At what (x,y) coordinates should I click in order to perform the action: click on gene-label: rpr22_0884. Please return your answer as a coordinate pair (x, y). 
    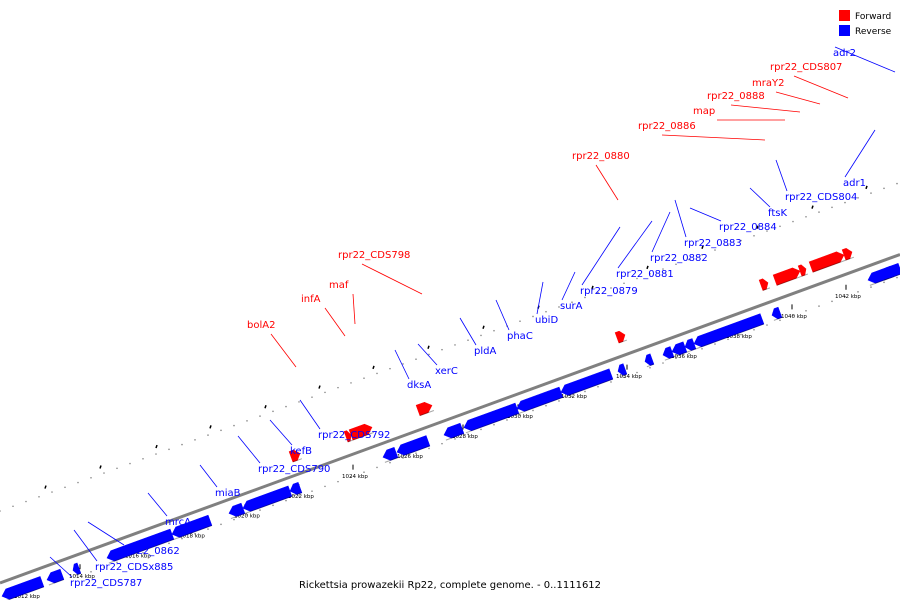
    Looking at the image, I should click on (748, 227).